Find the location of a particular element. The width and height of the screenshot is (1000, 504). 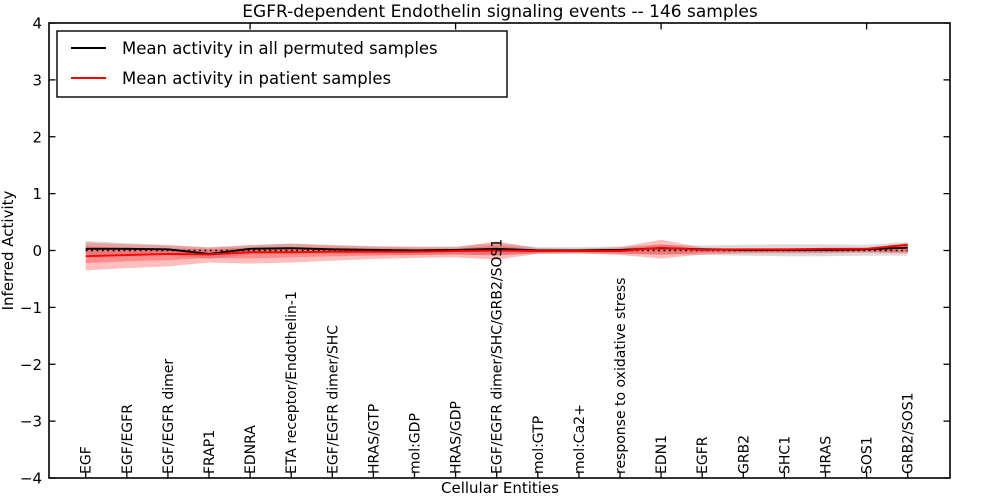

x-tick-label: mol:GTP is located at coordinates (539, 445).